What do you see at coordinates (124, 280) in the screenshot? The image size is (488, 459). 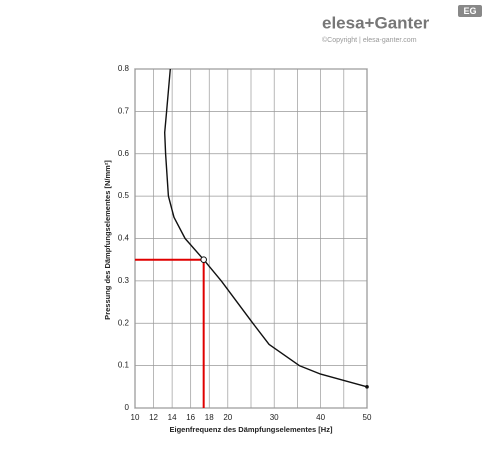 I see `y-tick-label: 0.3` at bounding box center [124, 280].